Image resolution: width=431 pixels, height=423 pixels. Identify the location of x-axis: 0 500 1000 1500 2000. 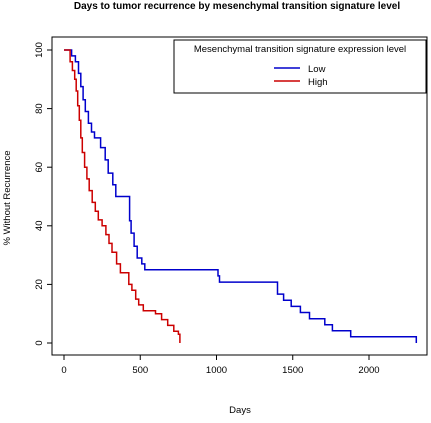
(220, 365).